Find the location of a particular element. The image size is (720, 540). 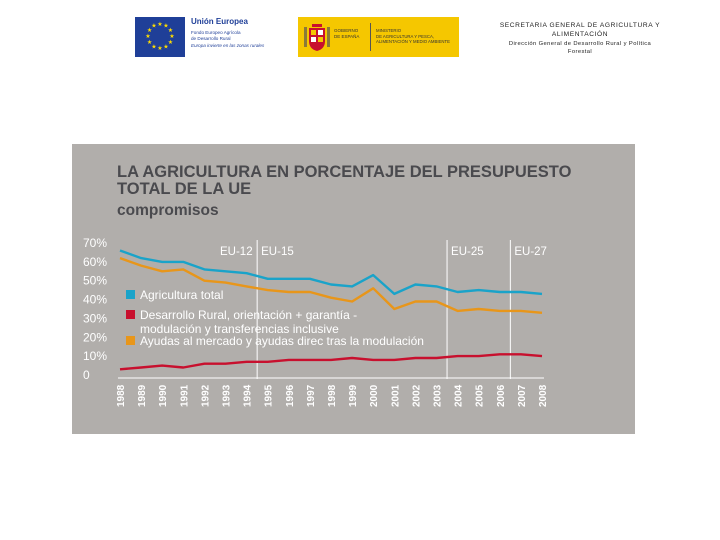

logo-divider is located at coordinates (370, 37).